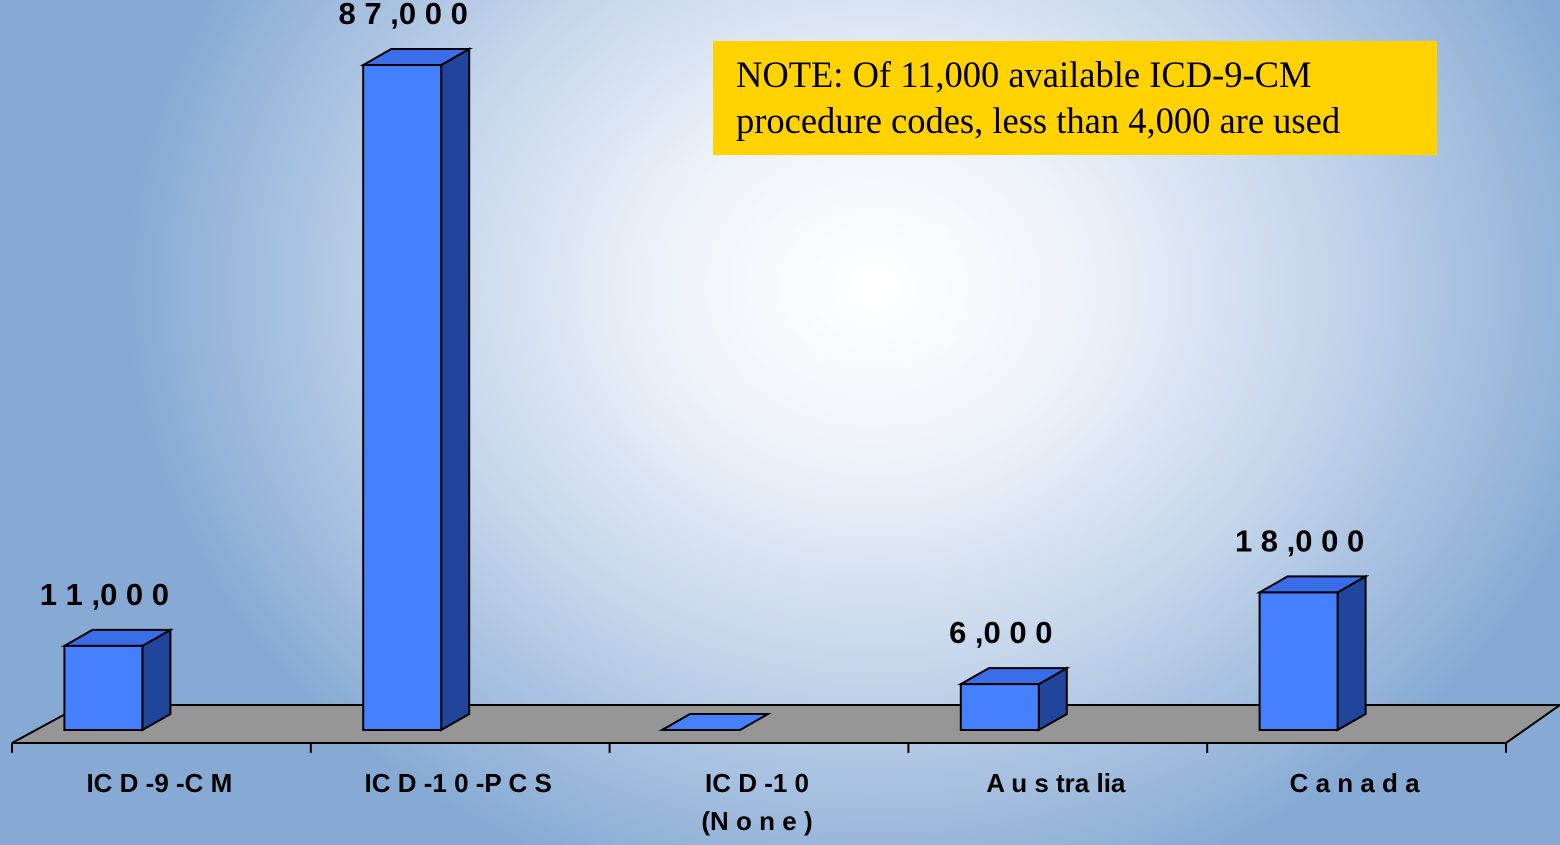 The width and height of the screenshot is (1560, 845). I want to click on bar-icd-10-pcs, so click(416, 389).